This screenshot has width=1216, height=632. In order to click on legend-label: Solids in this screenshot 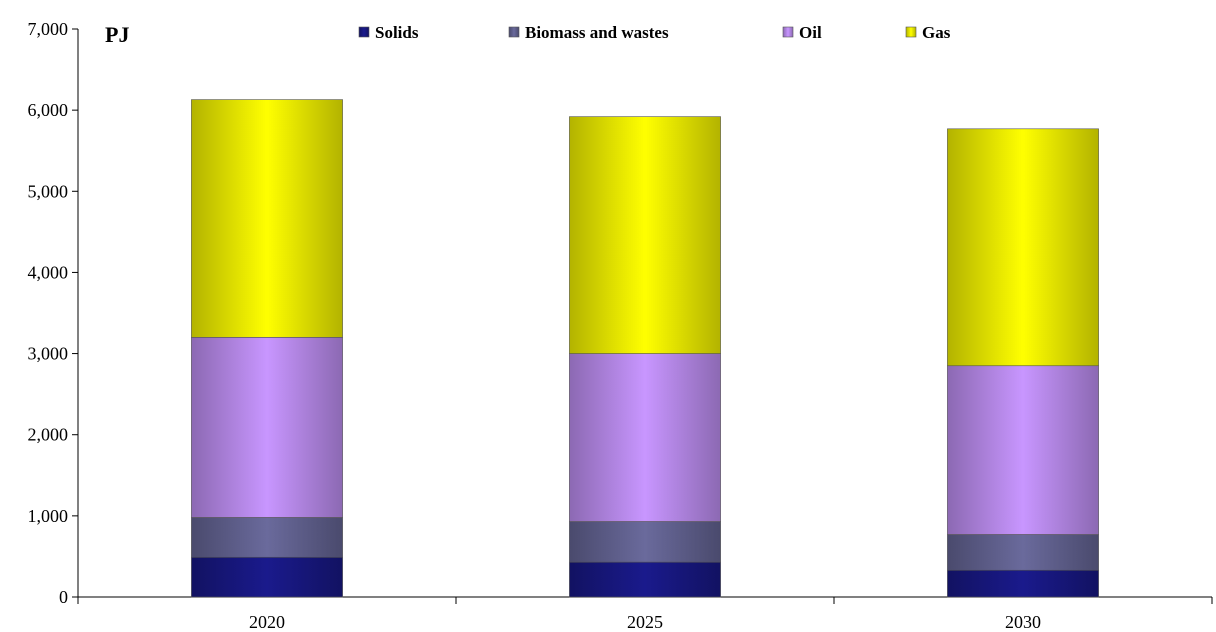, I will do `click(397, 32)`.